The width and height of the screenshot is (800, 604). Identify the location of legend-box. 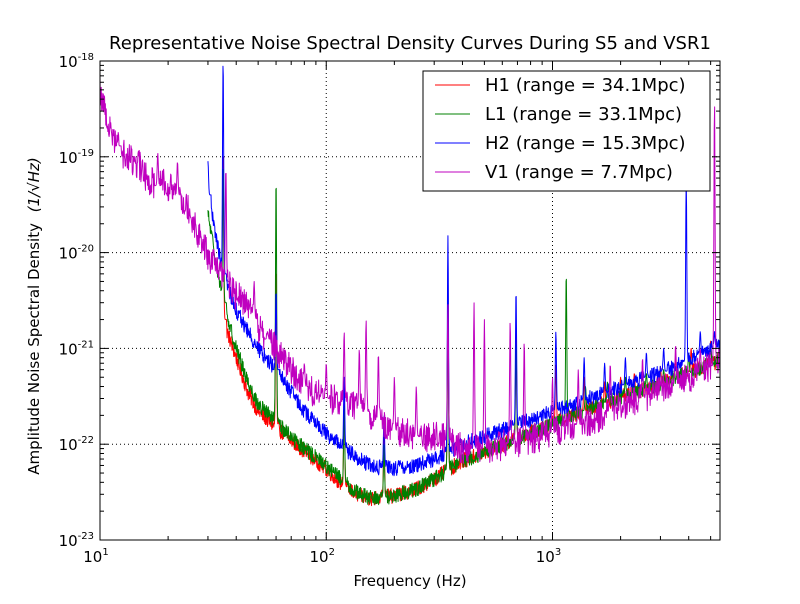
(566, 131).